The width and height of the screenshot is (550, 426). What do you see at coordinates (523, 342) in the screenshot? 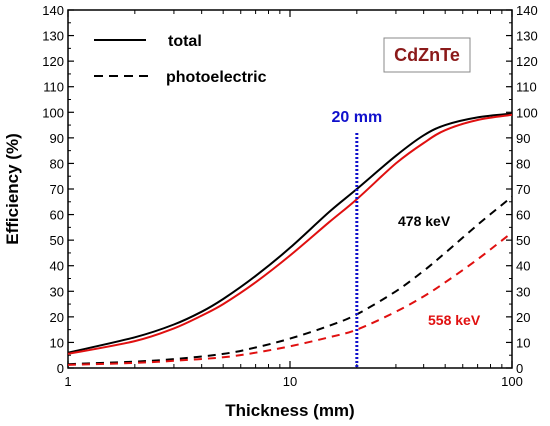
I see `y-tick-label-right: 10` at bounding box center [523, 342].